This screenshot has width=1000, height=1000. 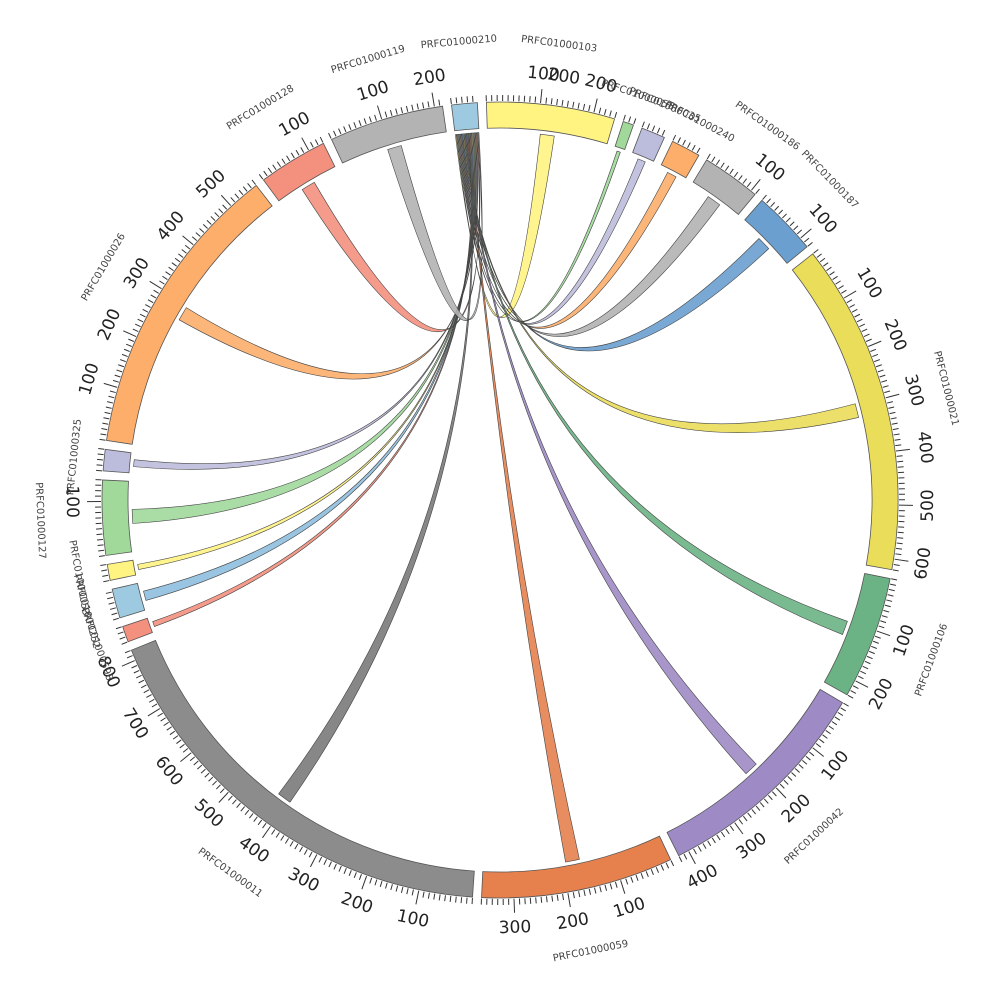 What do you see at coordinates (558, 44) in the screenshot?
I see `segment-label-prfc01000103: PRFC01000103` at bounding box center [558, 44].